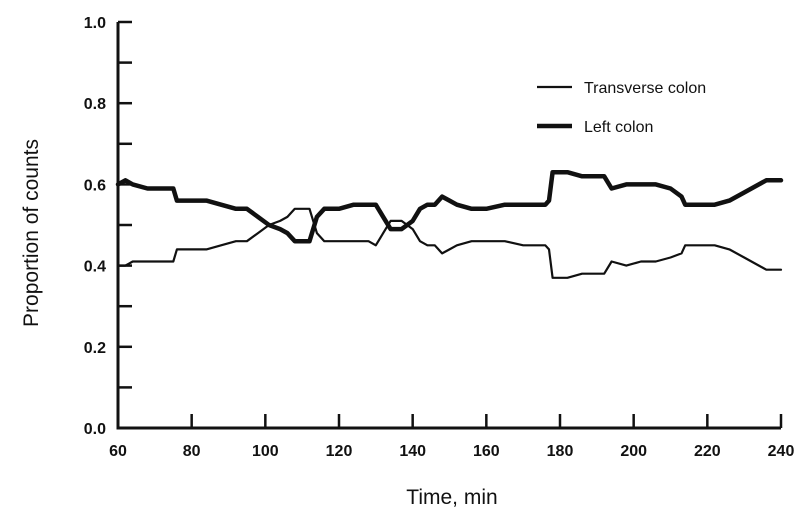  What do you see at coordinates (449, 243) in the screenshot?
I see `series-line-transverse-colon` at bounding box center [449, 243].